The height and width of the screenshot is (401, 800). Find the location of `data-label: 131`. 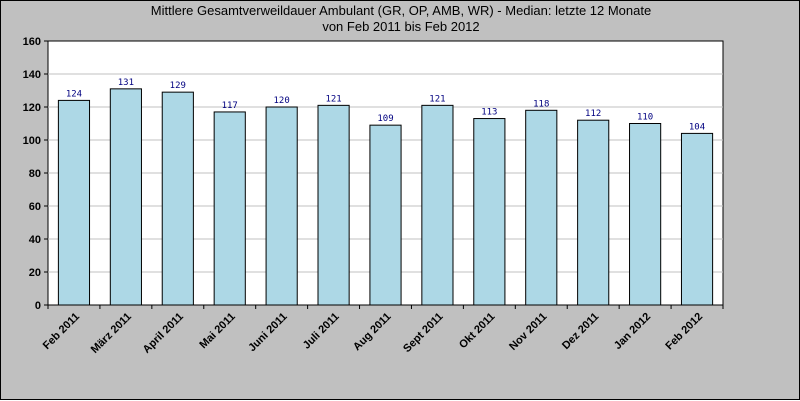

data-label: 131 is located at coordinates (126, 83).